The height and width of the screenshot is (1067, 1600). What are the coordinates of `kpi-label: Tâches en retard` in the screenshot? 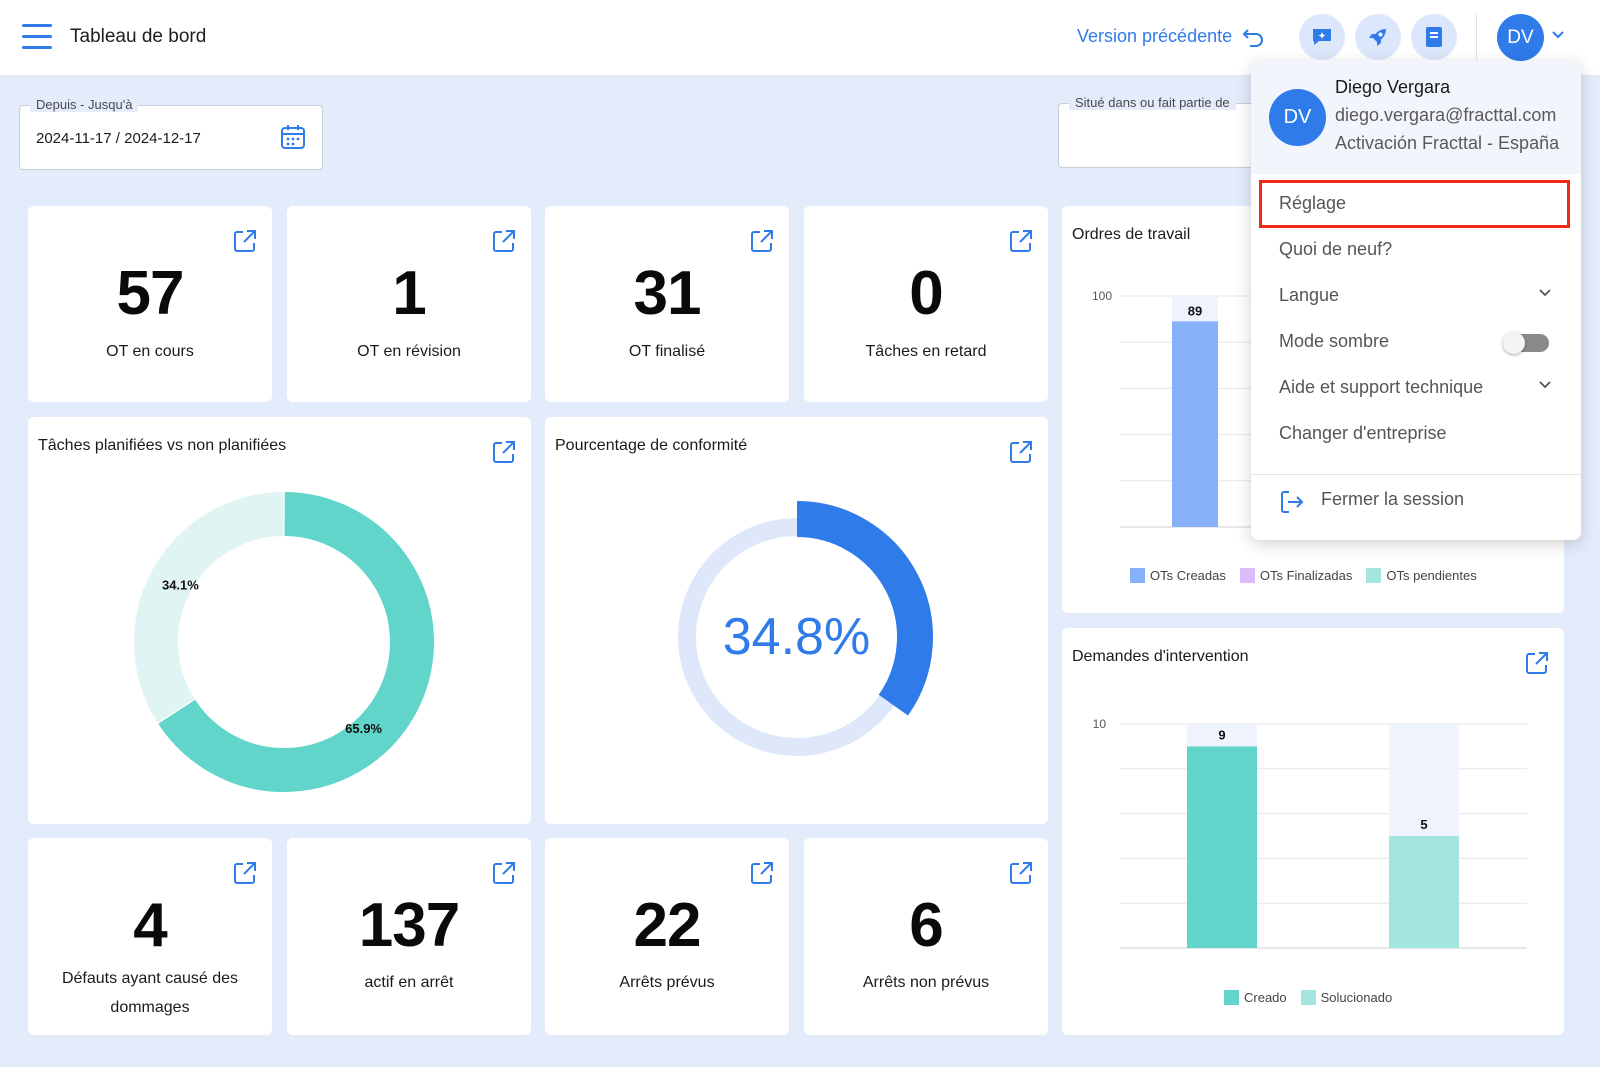 It's located at (926, 351).